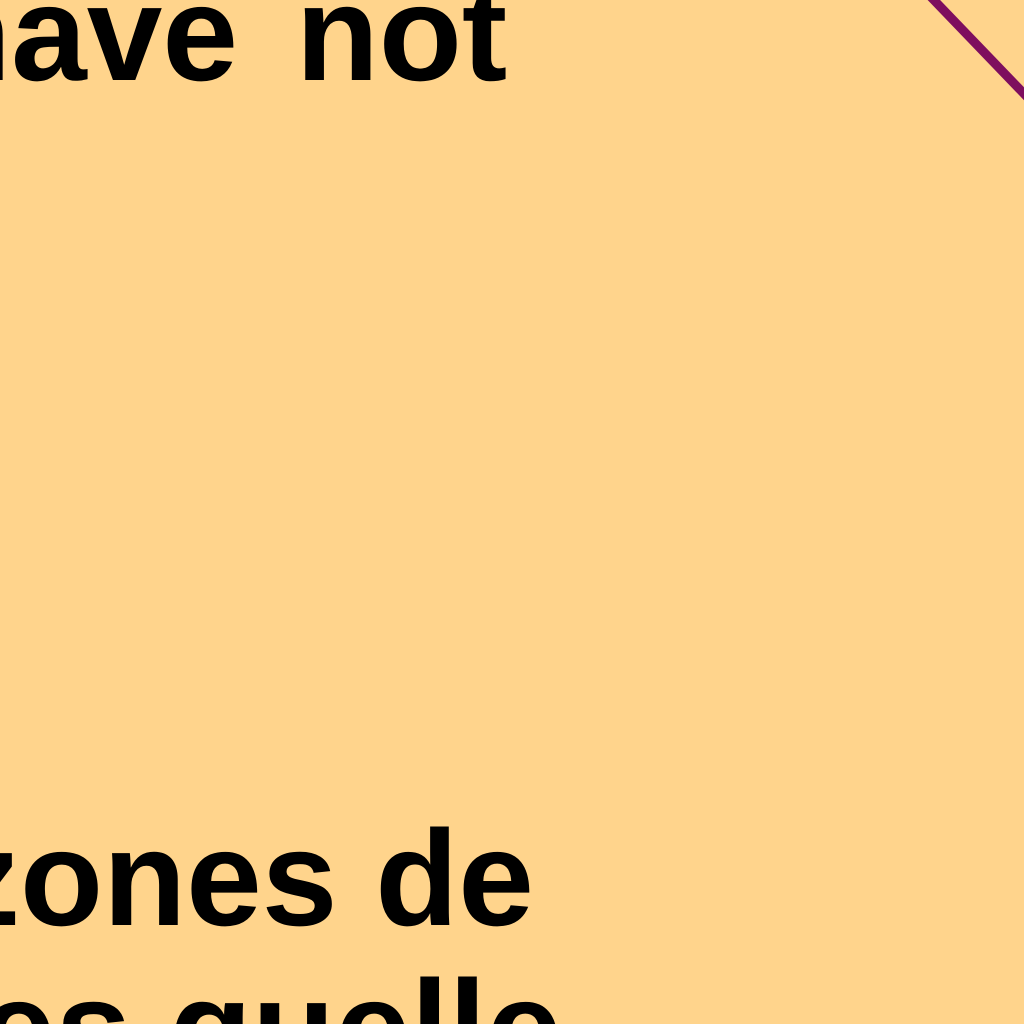  Describe the element at coordinates (267, 878) in the screenshot. I see `text-line: zones de` at that location.